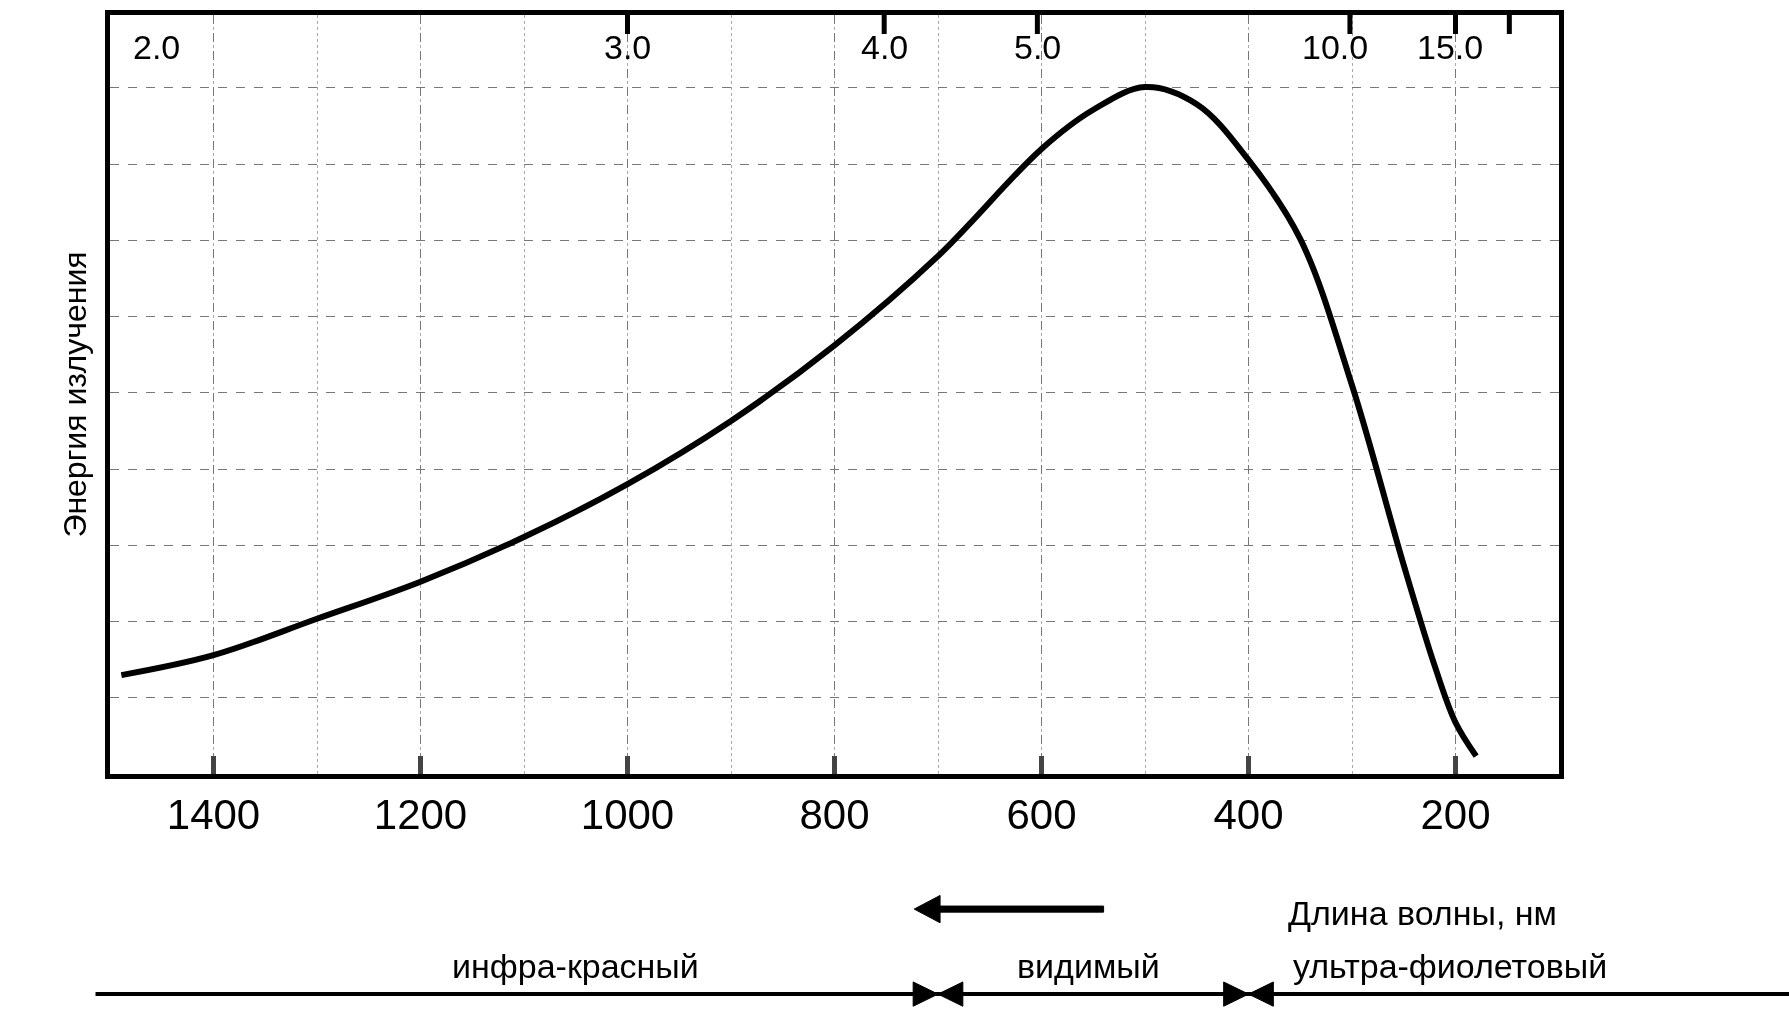 The image size is (1789, 1024). I want to click on y-axis-title: Энергия излучения, so click(75, 394).